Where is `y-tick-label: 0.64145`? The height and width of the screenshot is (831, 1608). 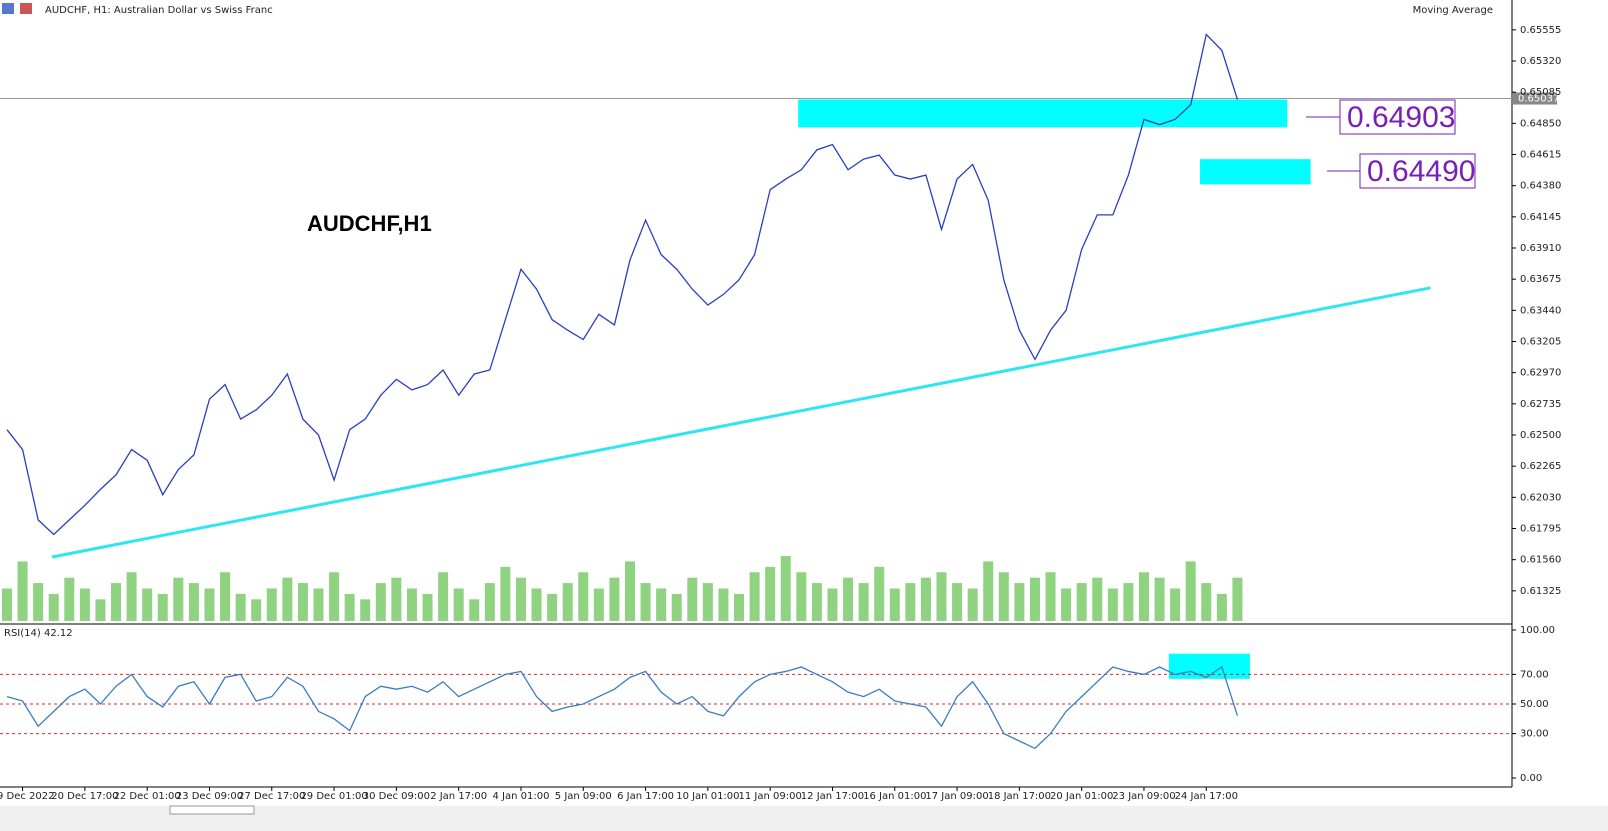 y-tick-label: 0.64145 is located at coordinates (1540, 217).